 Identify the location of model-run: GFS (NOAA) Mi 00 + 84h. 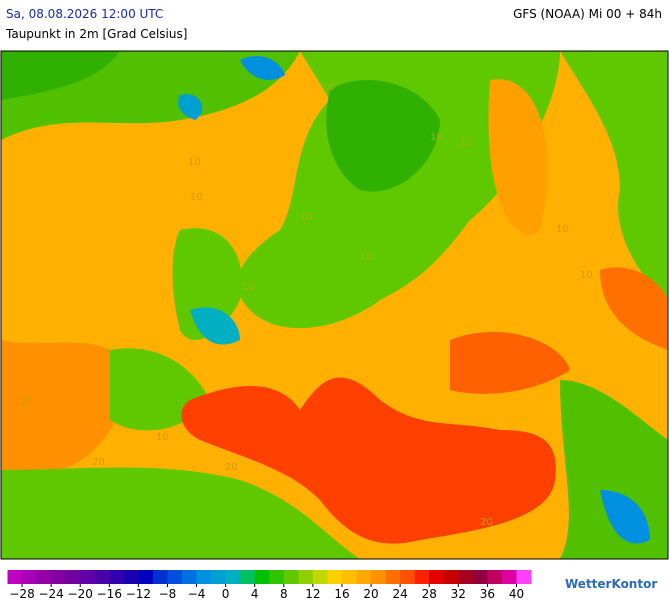
(587, 14).